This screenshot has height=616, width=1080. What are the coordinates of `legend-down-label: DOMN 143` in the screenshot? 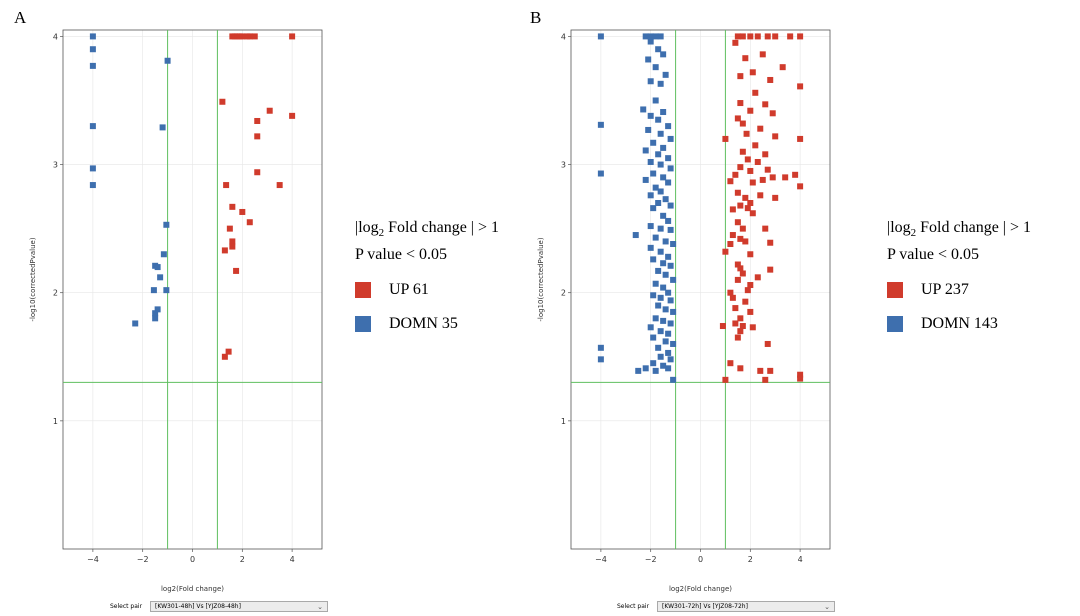 It's located at (959, 324).